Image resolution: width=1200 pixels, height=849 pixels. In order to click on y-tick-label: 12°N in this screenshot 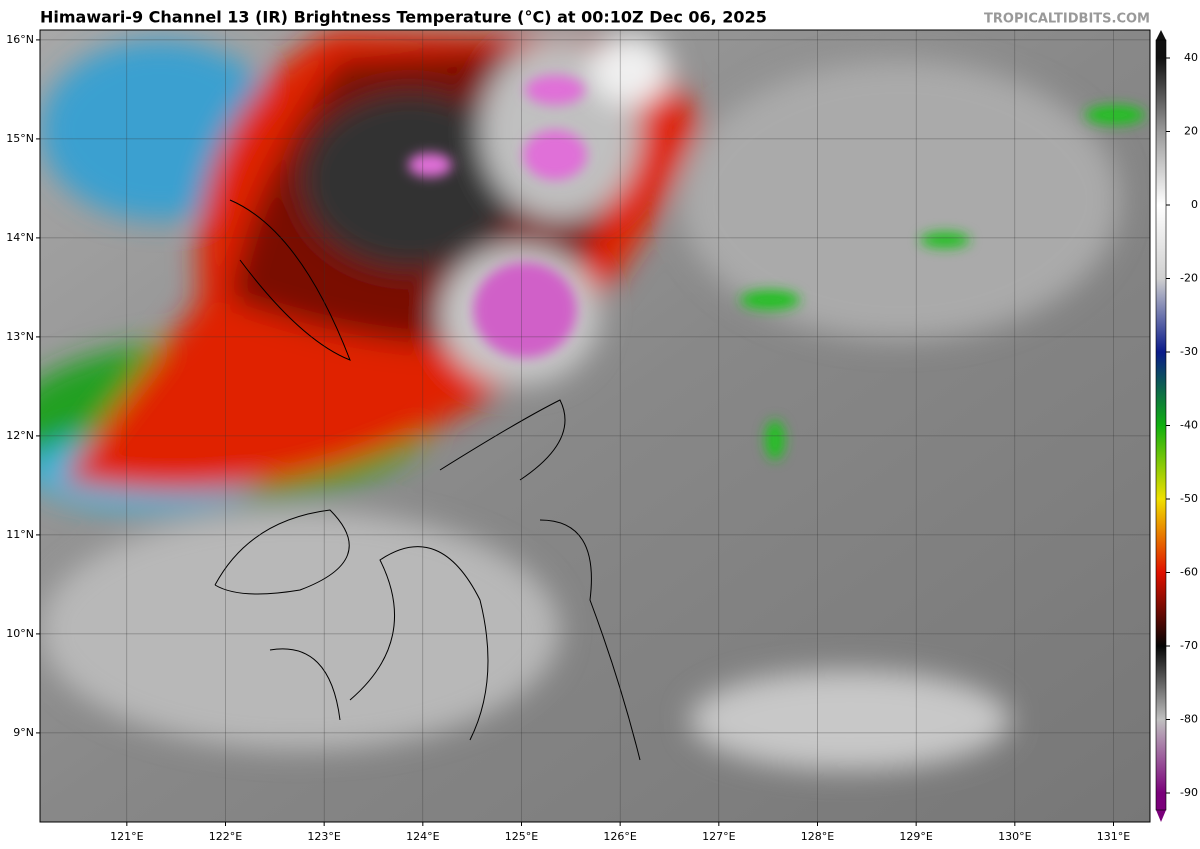, I will do `click(20, 435)`.